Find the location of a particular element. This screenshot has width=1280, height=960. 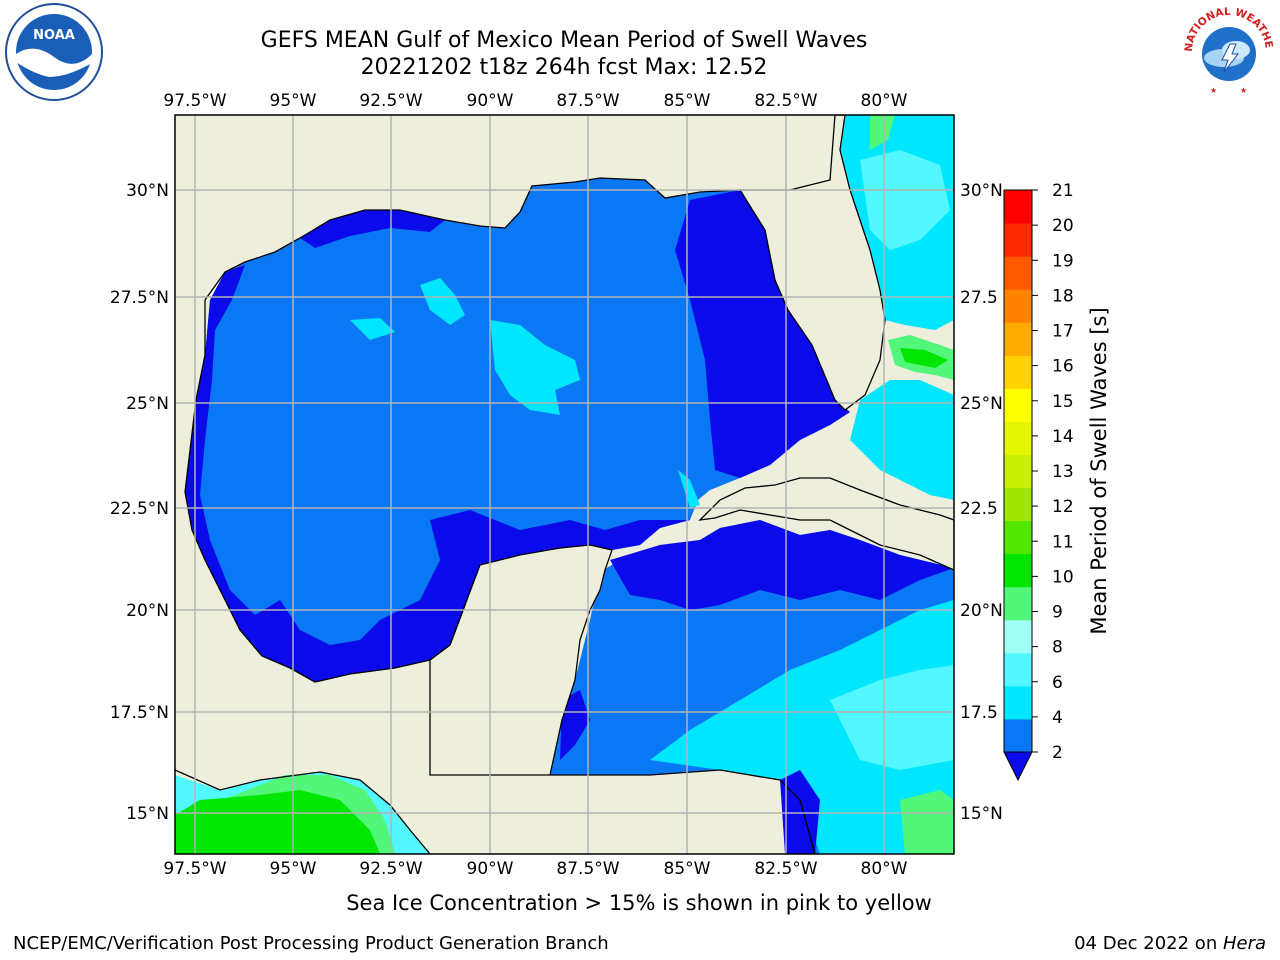

colorbar-tick-label: 19 is located at coordinates (1063, 261).